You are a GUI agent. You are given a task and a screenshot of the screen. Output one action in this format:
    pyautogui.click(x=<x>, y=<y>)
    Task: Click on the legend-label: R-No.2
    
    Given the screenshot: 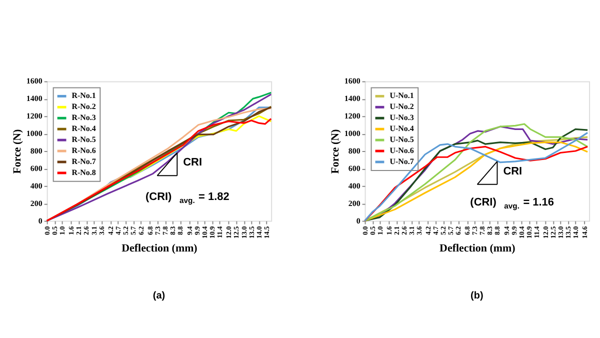 What is the action you would take?
    pyautogui.click(x=84, y=107)
    